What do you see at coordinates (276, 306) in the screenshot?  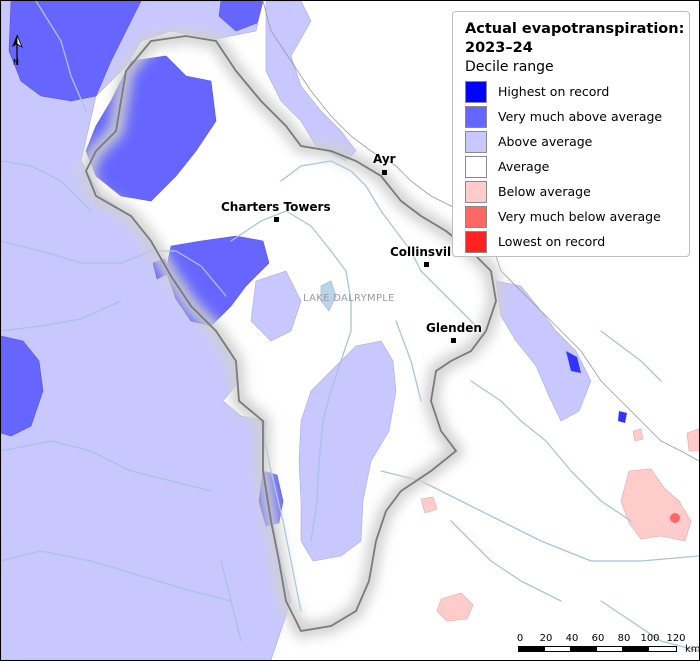 I see `above-average-left-ridge` at bounding box center [276, 306].